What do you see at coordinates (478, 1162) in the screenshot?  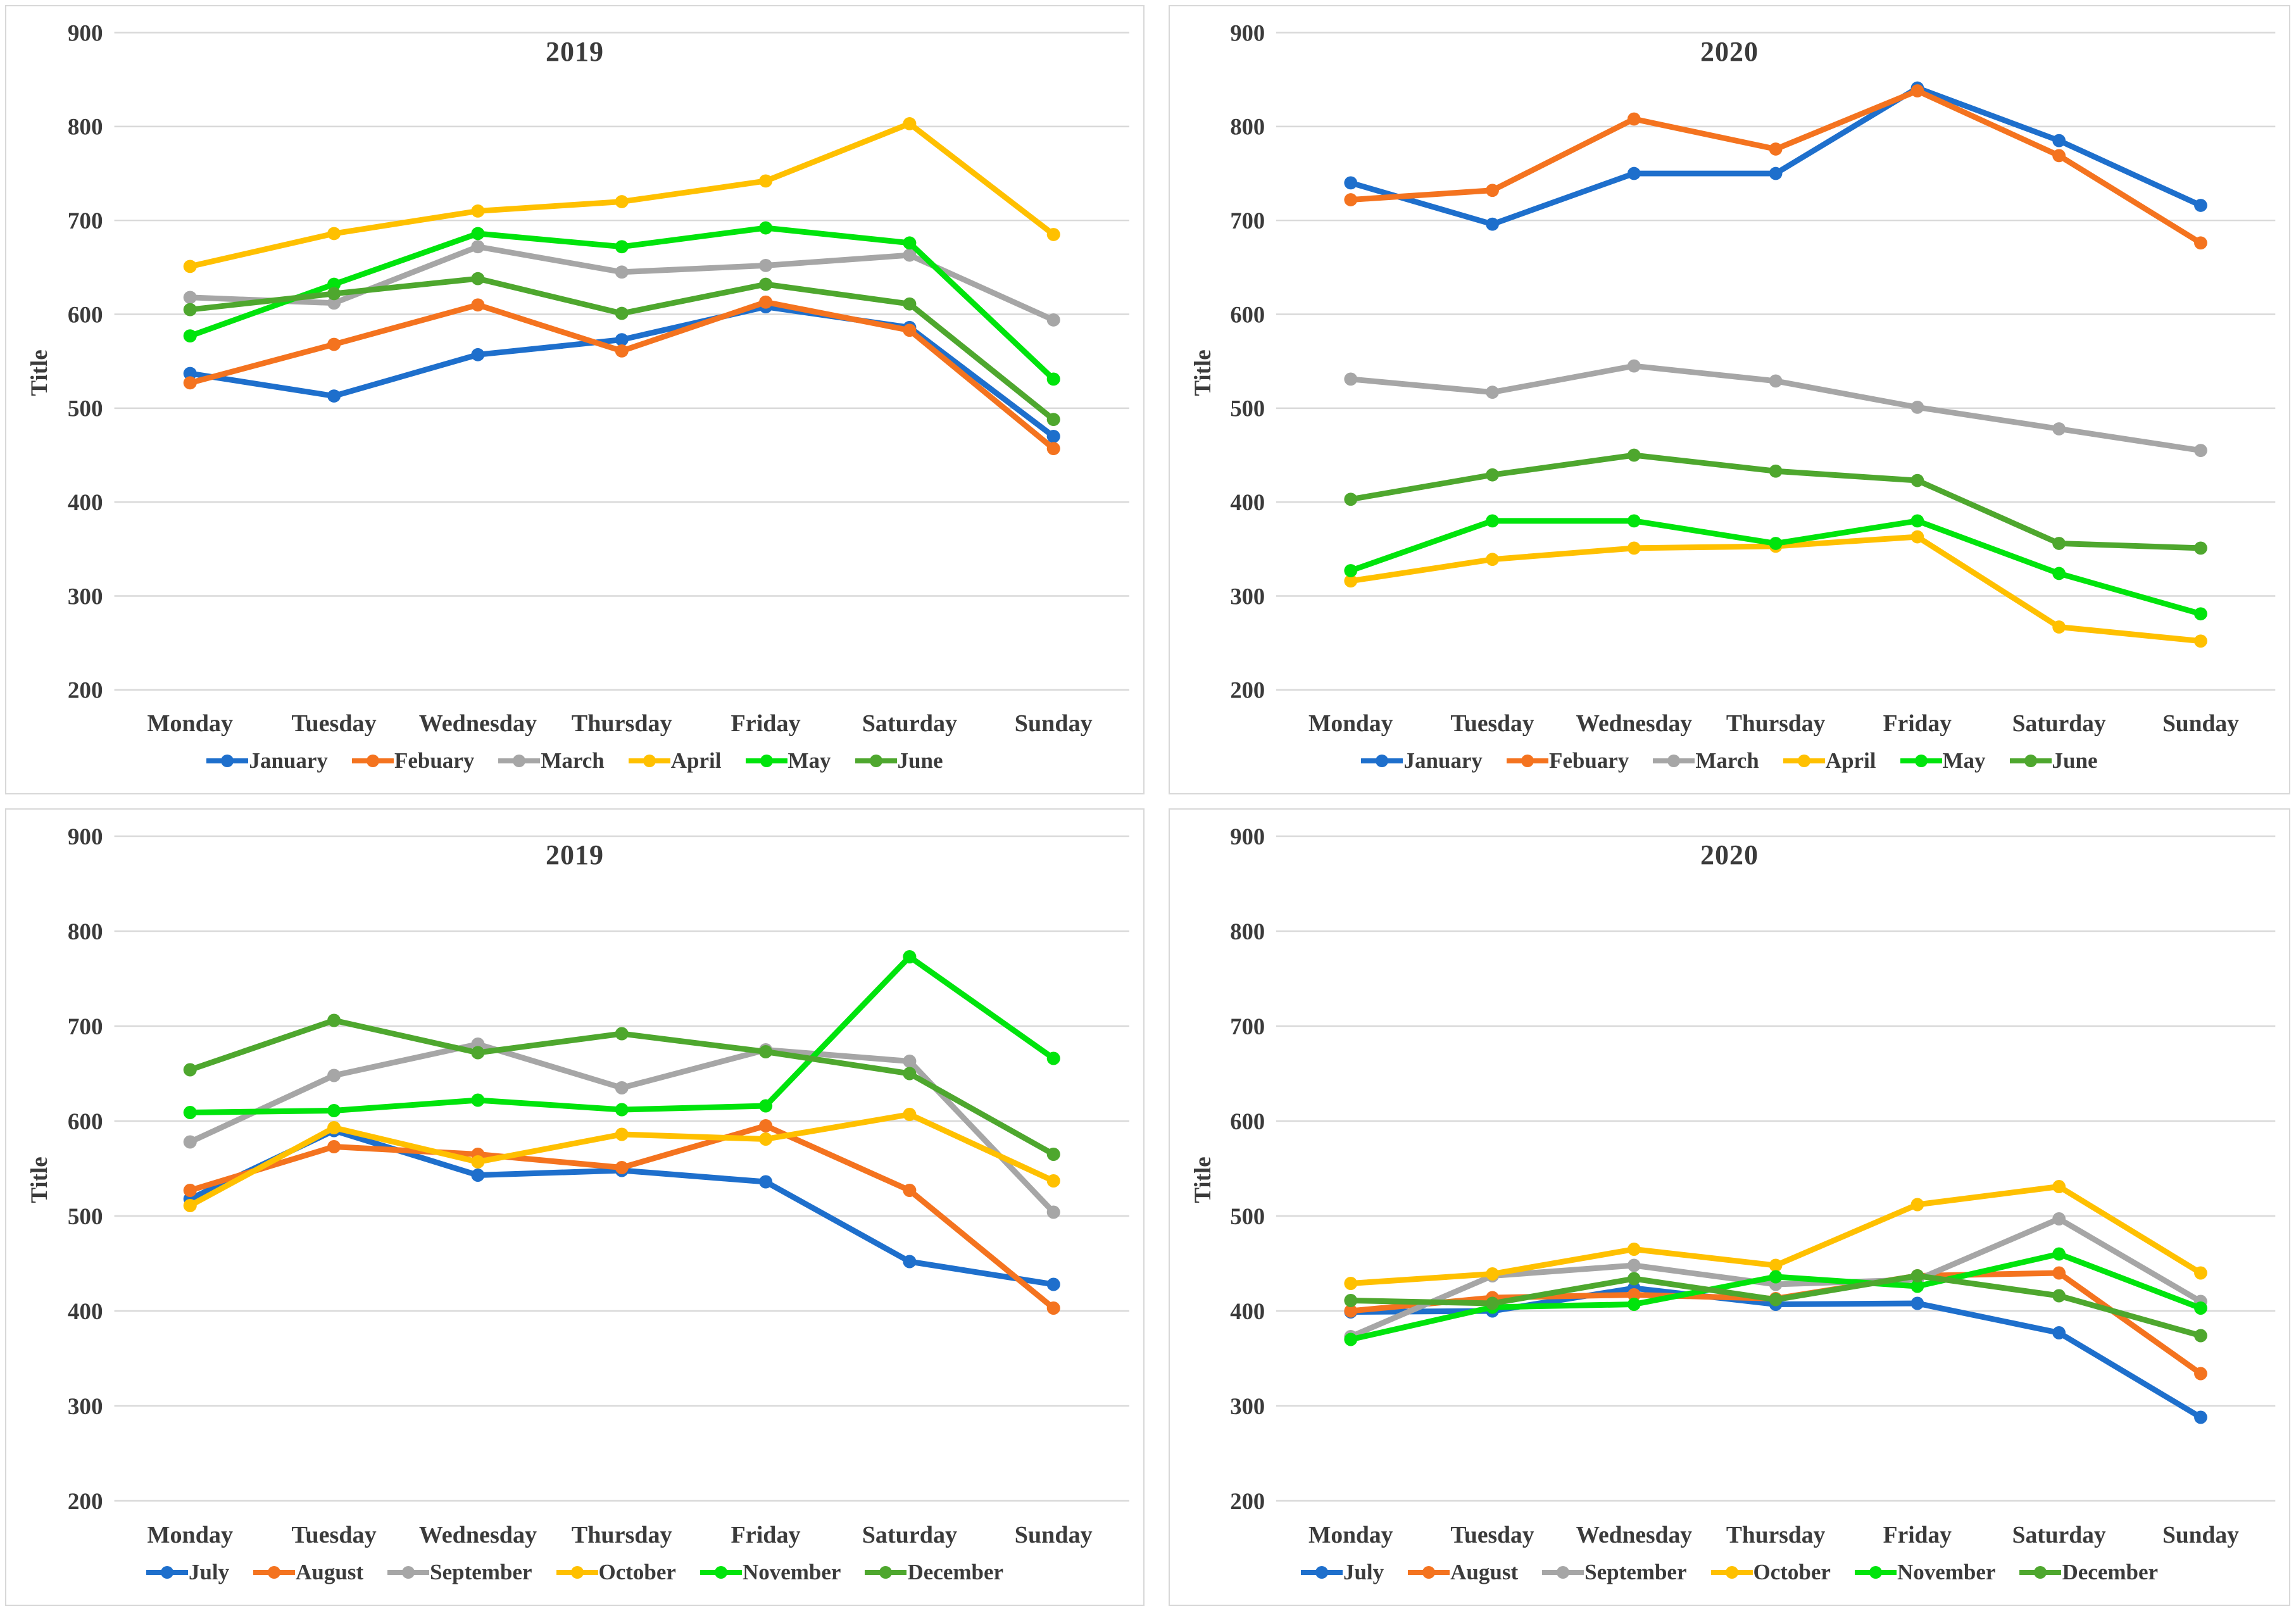 I see `data-point-october-wednesday` at bounding box center [478, 1162].